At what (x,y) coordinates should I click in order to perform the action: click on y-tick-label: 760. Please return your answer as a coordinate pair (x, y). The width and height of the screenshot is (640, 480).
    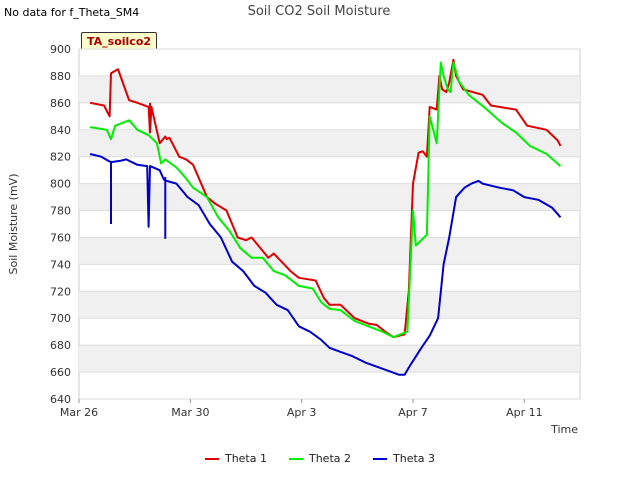
    Looking at the image, I should click on (60, 237).